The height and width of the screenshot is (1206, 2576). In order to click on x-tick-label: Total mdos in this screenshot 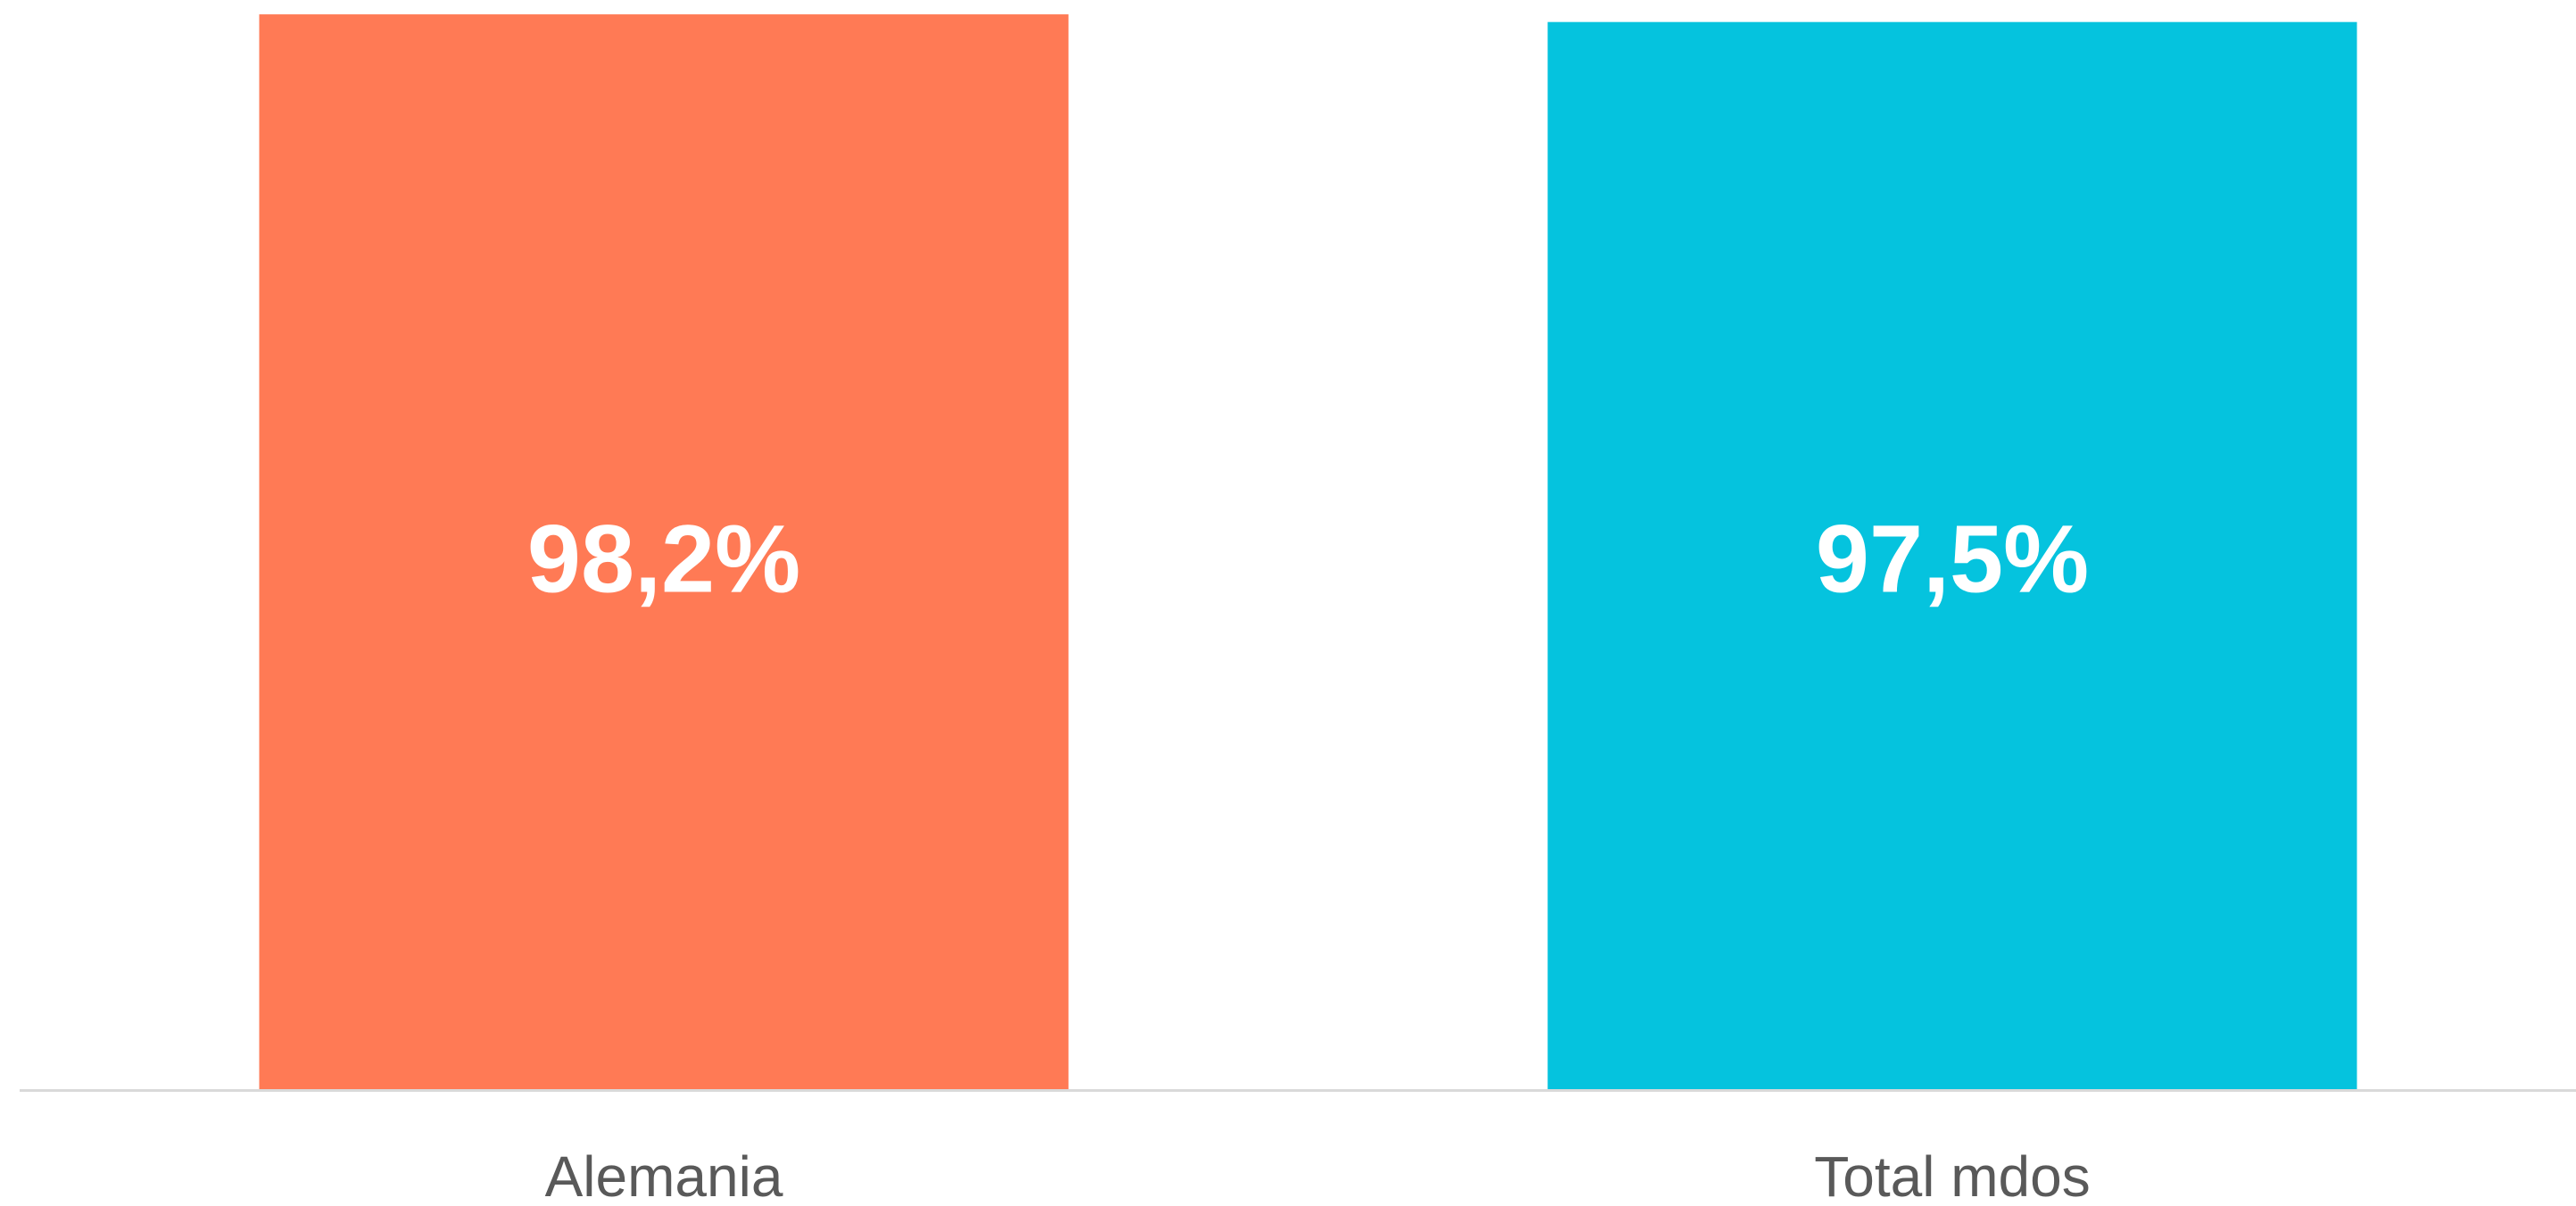, I will do `click(1952, 1175)`.